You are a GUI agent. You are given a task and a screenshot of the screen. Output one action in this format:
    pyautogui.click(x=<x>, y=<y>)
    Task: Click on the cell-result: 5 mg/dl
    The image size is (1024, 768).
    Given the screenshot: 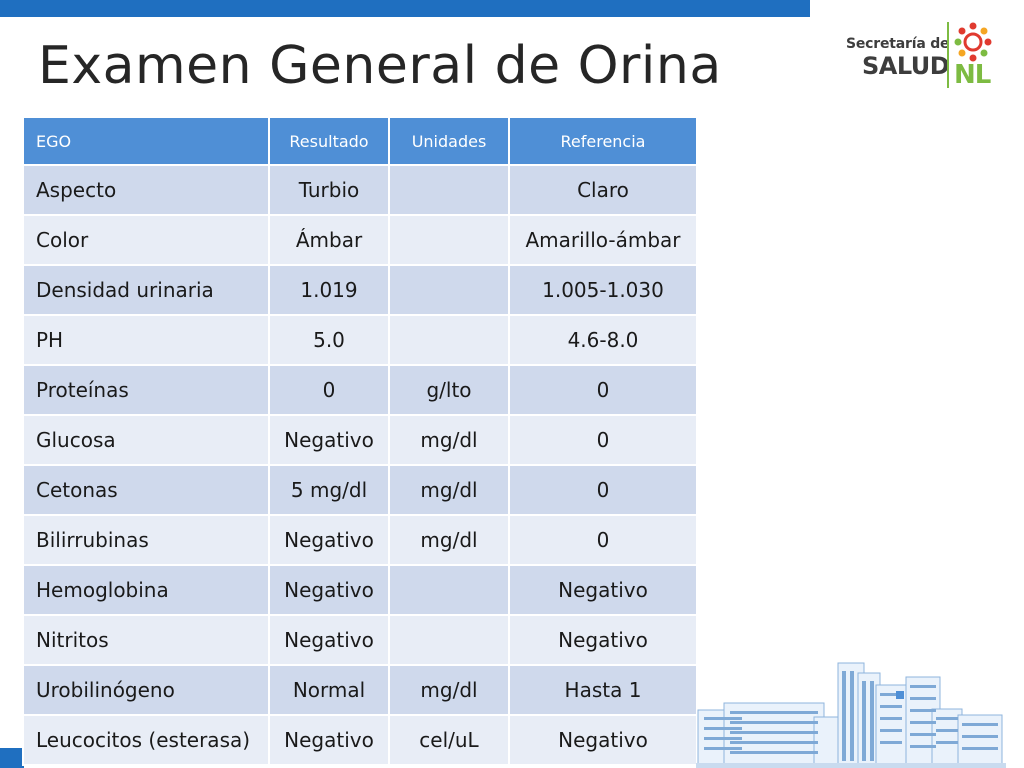 What is the action you would take?
    pyautogui.click(x=329, y=490)
    